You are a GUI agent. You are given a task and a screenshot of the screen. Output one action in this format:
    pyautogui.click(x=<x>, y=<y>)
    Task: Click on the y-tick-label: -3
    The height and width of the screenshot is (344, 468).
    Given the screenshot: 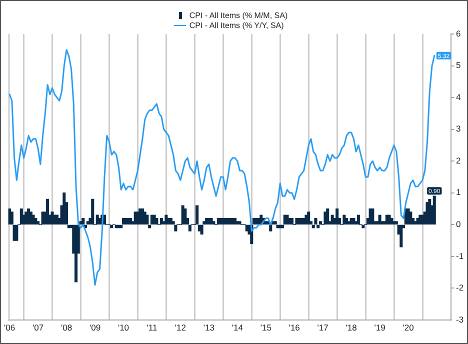 What is the action you would take?
    pyautogui.click(x=460, y=319)
    